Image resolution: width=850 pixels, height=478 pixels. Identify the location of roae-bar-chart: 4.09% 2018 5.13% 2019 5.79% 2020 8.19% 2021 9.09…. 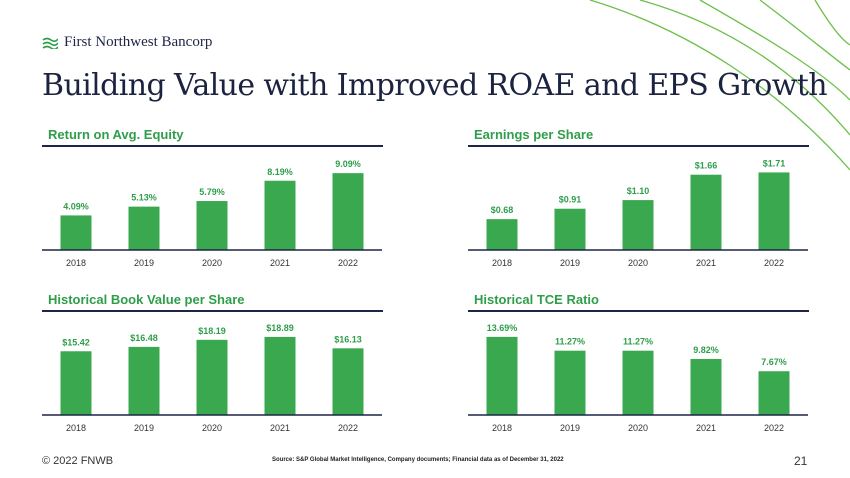
(212, 213).